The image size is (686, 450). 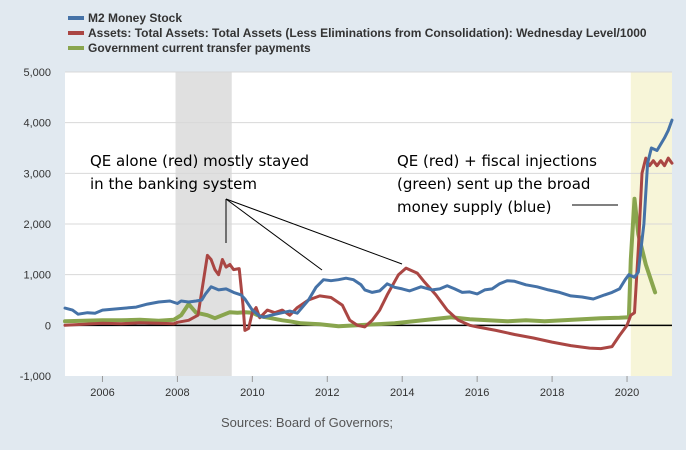 What do you see at coordinates (274, 234) in the screenshot?
I see `pointer-to-2012` at bounding box center [274, 234].